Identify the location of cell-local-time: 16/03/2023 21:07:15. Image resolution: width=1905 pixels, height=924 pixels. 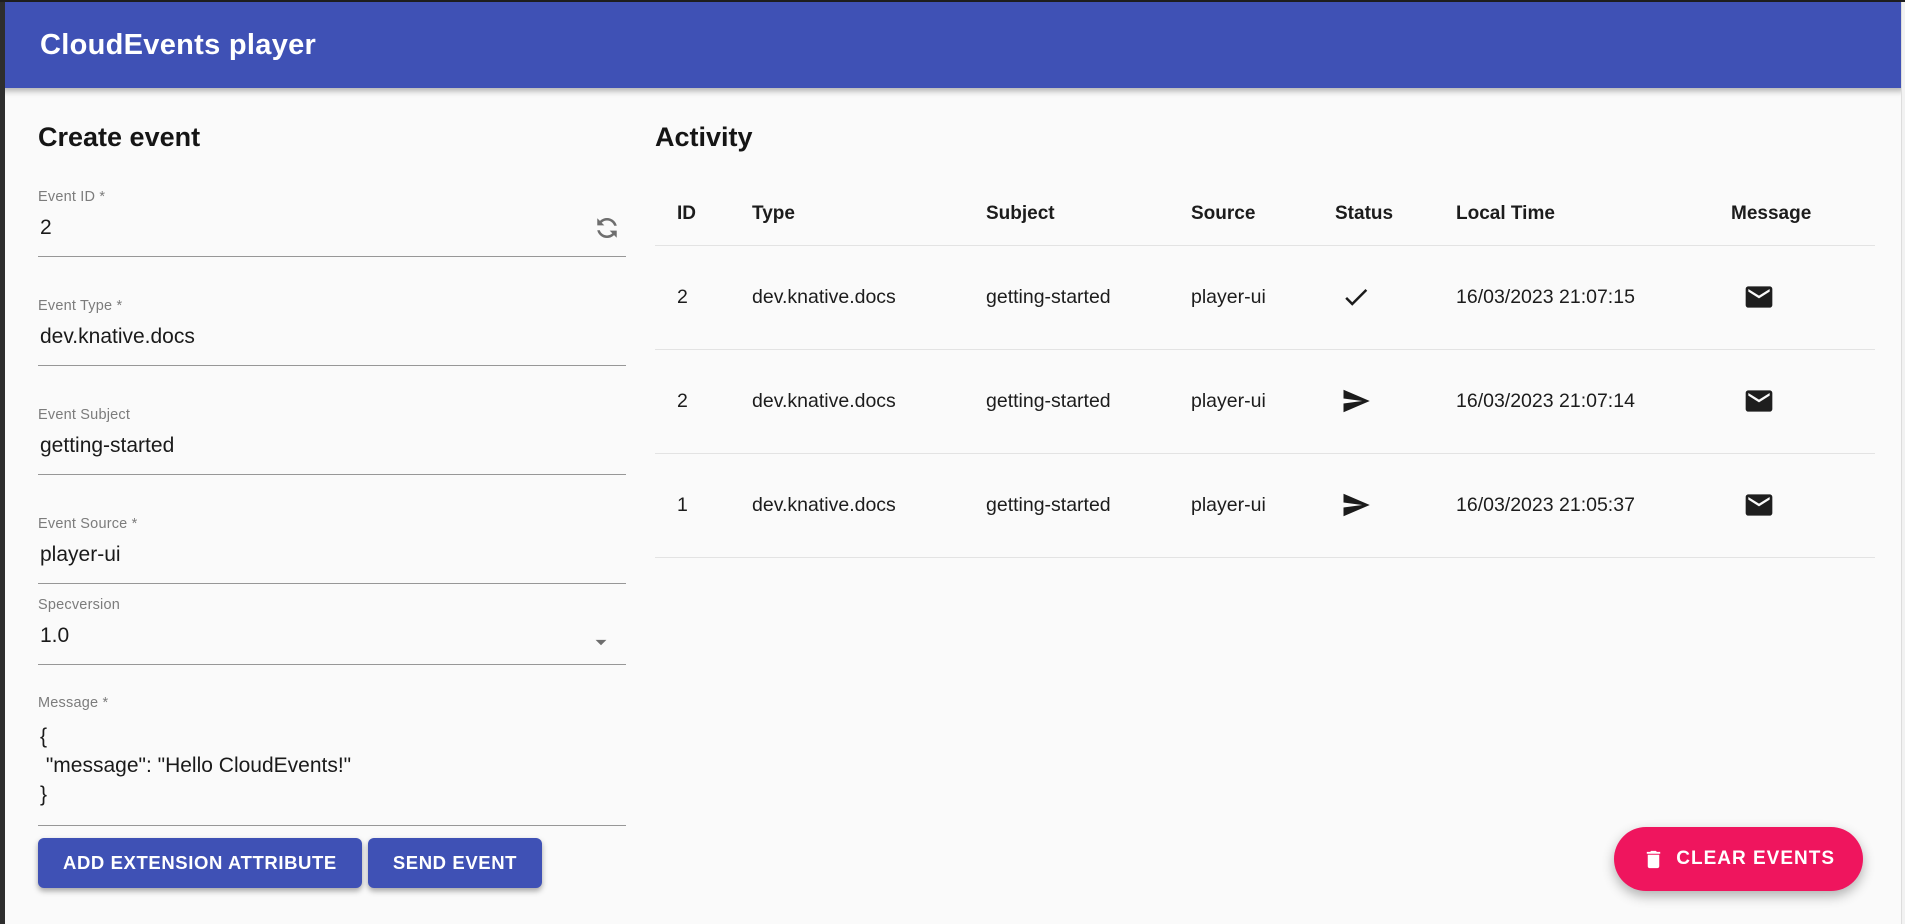
(1593, 297).